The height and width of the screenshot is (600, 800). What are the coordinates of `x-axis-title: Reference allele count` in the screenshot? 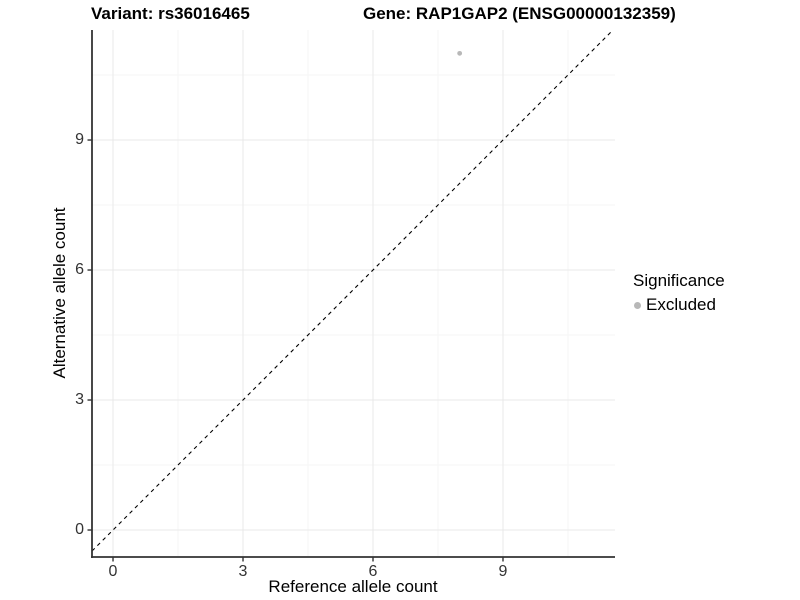 It's located at (353, 586).